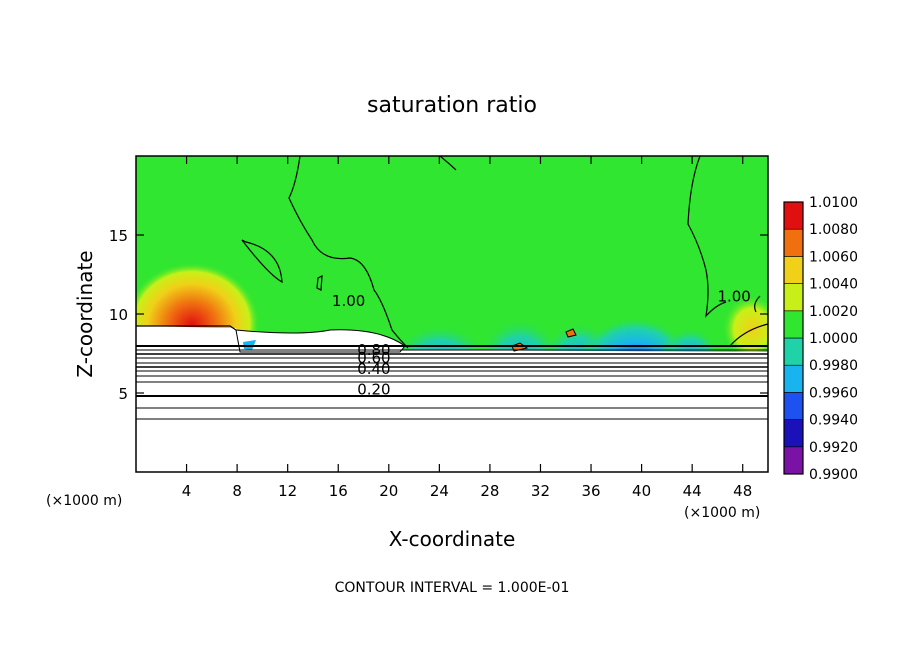  Describe the element at coordinates (287, 491) in the screenshot. I see `x-tick-label: 12` at that location.